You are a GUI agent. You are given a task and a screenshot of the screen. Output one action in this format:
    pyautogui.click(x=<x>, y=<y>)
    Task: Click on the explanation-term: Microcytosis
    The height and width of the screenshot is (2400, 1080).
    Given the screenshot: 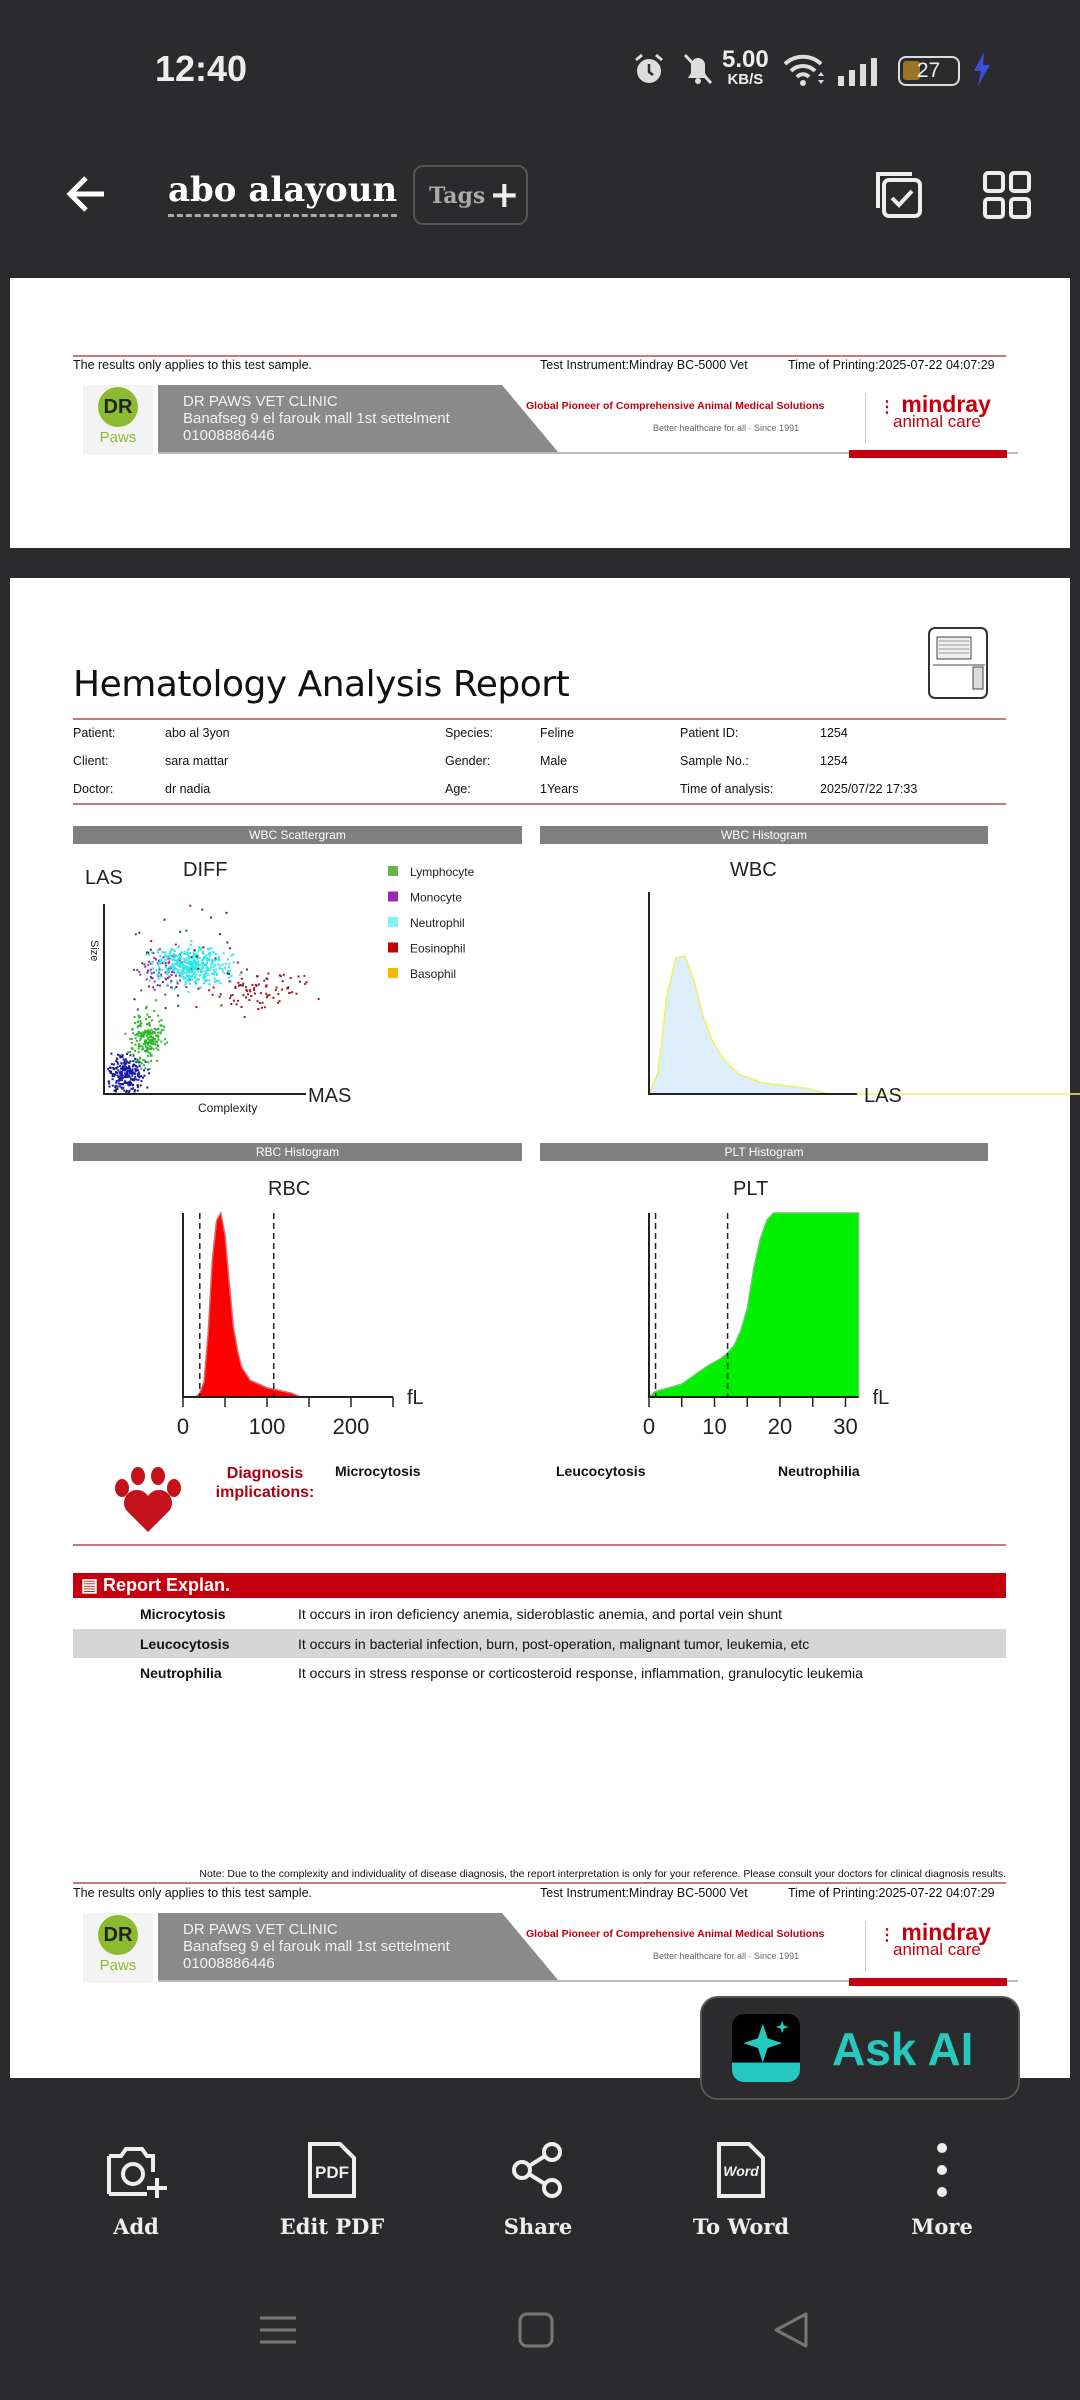 What is the action you would take?
    pyautogui.click(x=183, y=1614)
    